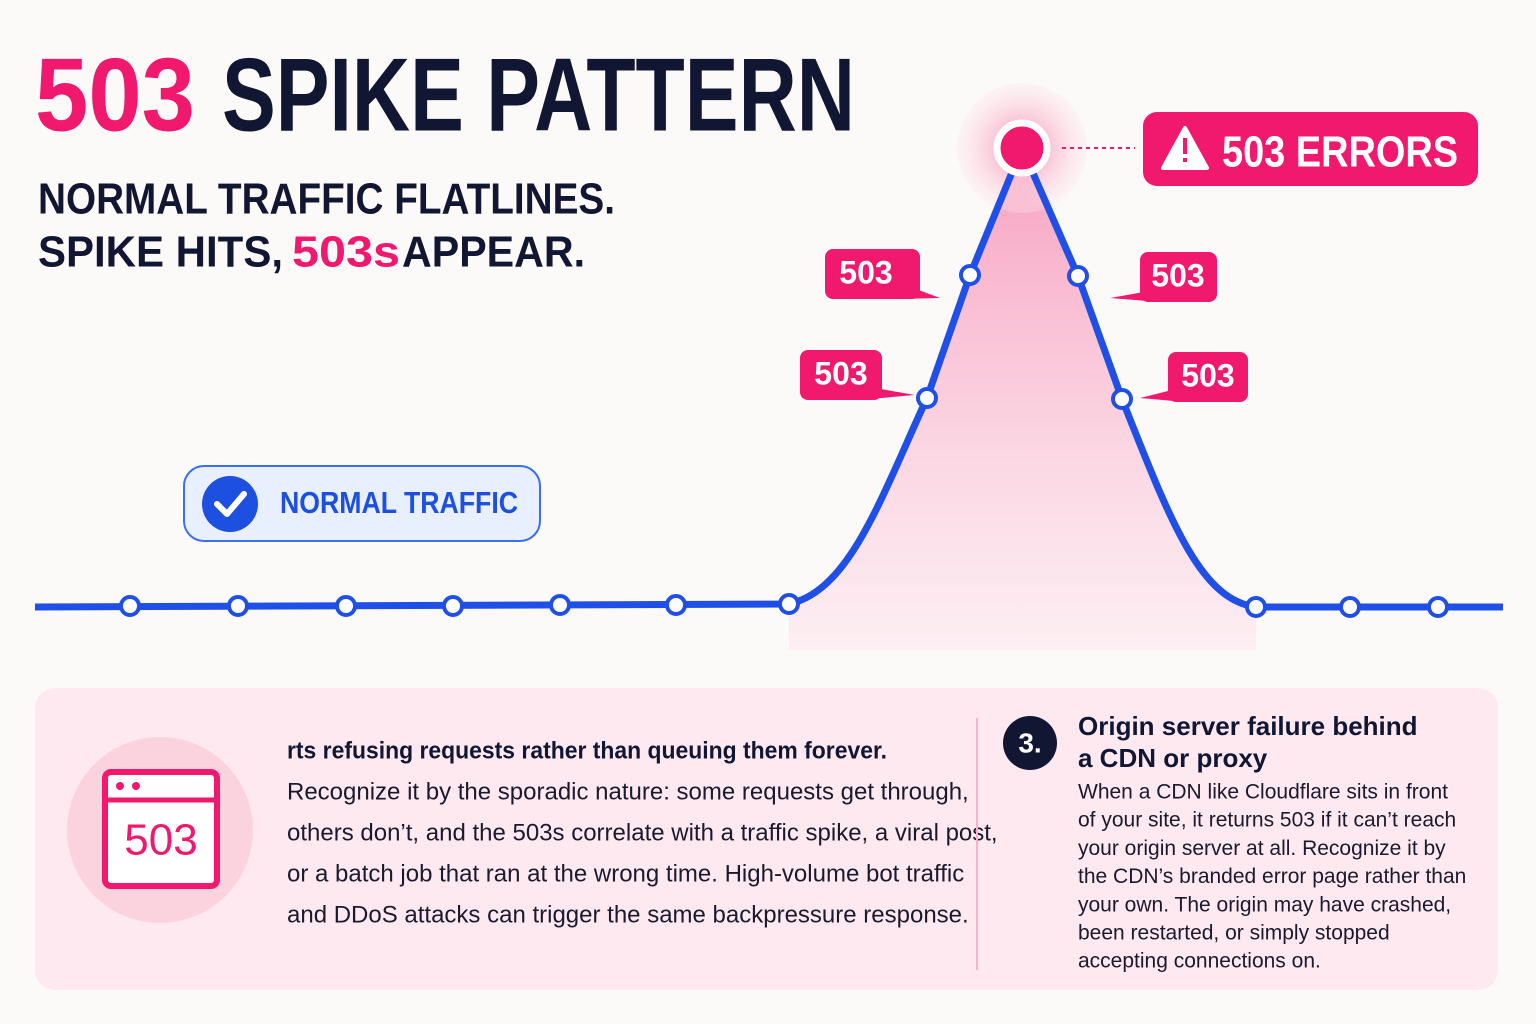  What do you see at coordinates (1234, 933) in the screenshot?
I see `right-line: been restarted, or simply stopped` at bounding box center [1234, 933].